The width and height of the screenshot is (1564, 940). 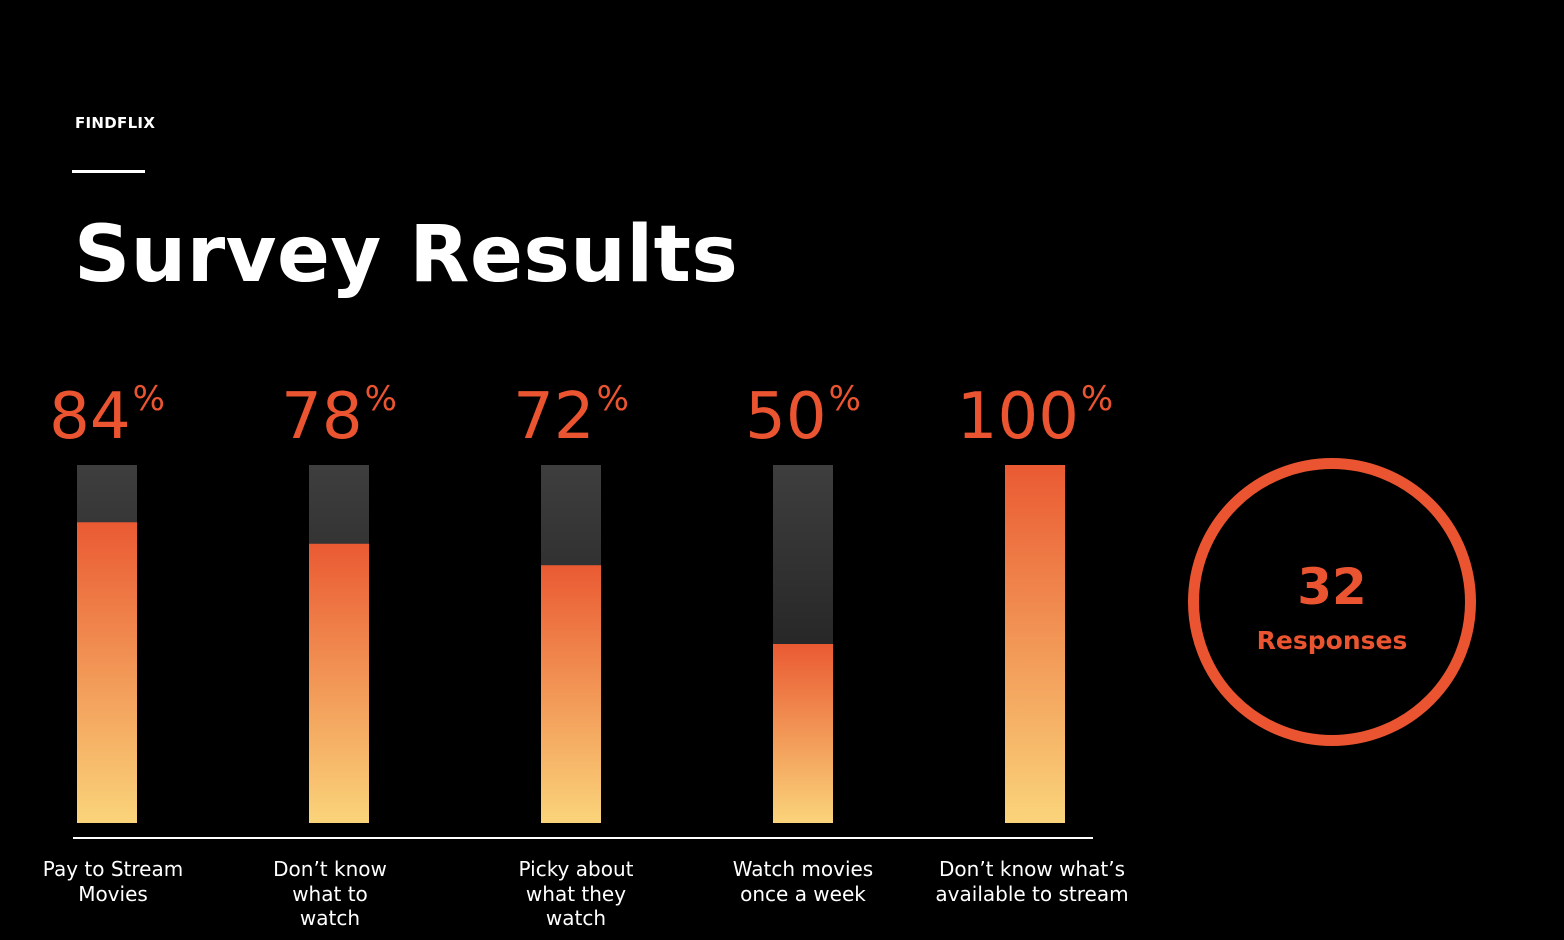 I want to click on bar-value-label: 50%, so click(x=803, y=416).